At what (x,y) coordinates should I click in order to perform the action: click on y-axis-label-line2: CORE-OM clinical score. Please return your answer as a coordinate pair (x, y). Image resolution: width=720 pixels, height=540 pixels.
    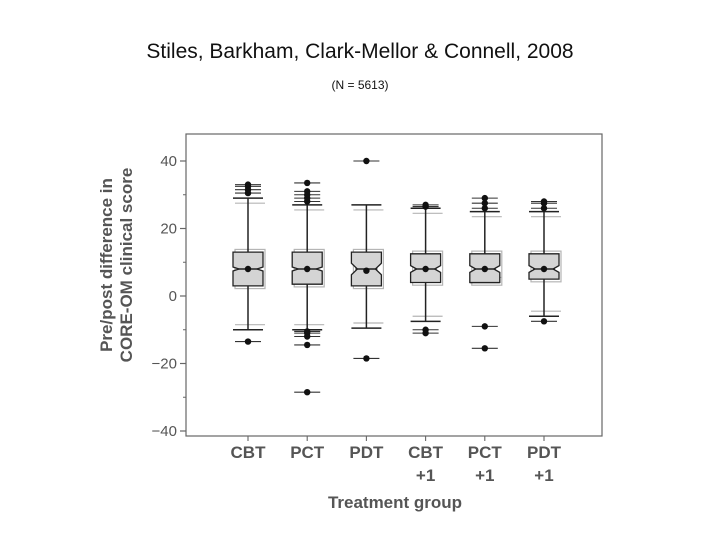
    Looking at the image, I should click on (126, 265).